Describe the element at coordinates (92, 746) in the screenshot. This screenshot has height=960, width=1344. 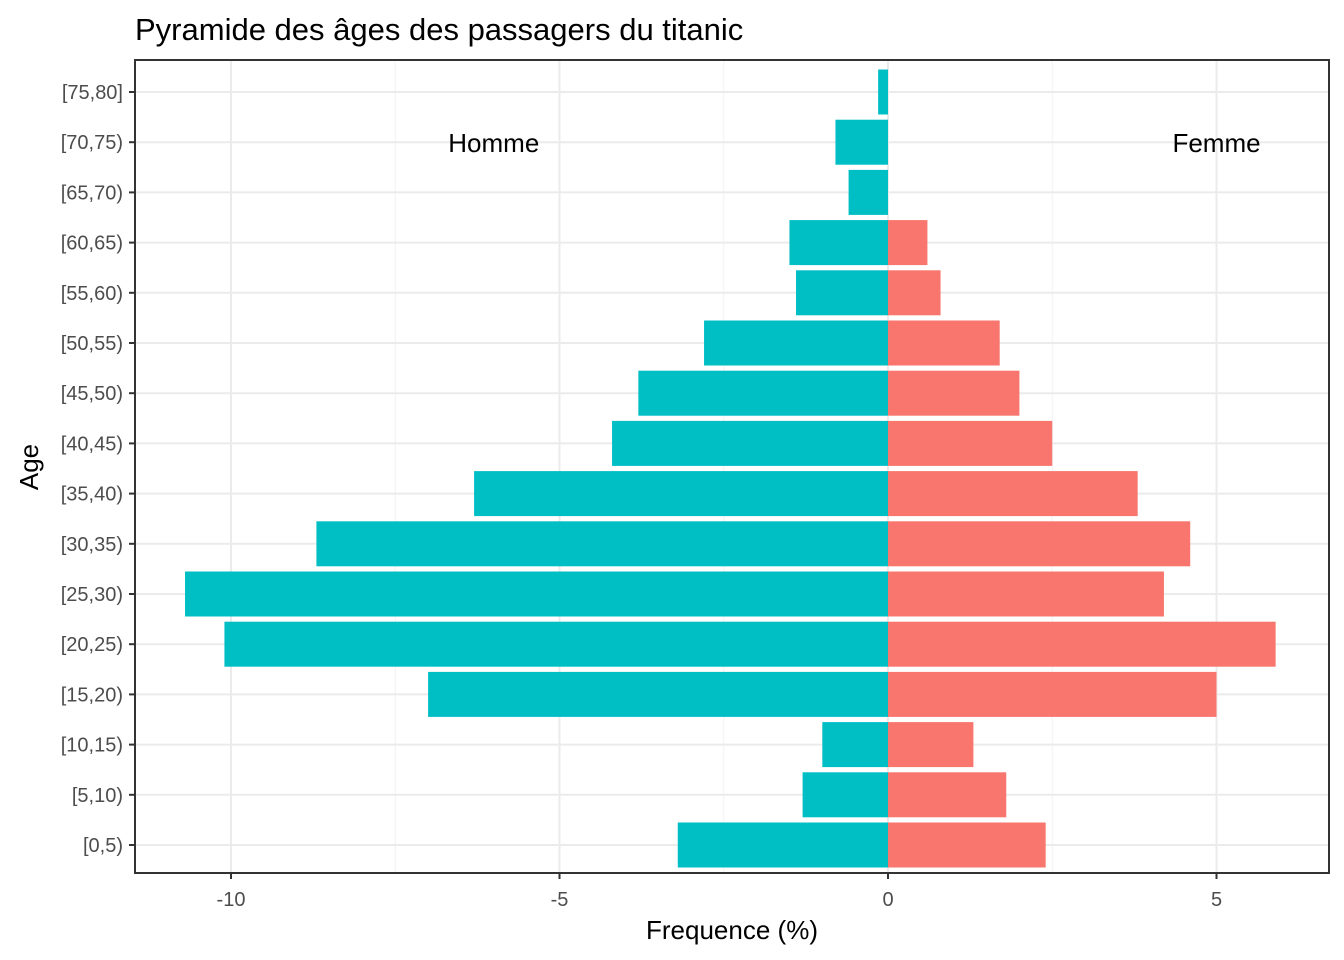
I see `y-tick-label: [10,15)` at that location.